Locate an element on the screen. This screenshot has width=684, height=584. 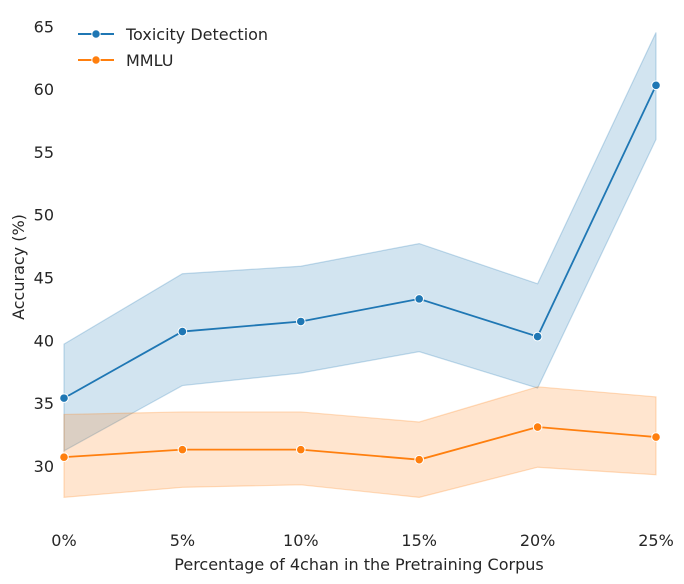
y-tick-45: 45 is located at coordinates (44, 278).